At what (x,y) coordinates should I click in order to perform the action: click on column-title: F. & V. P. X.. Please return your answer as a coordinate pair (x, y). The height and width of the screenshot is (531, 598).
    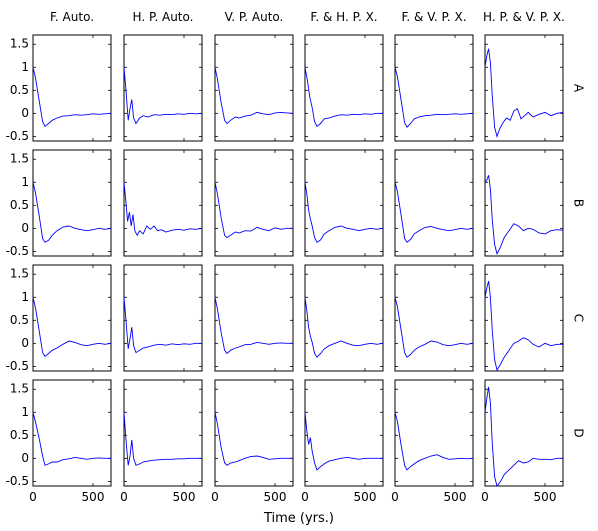
    Looking at the image, I should click on (433, 17).